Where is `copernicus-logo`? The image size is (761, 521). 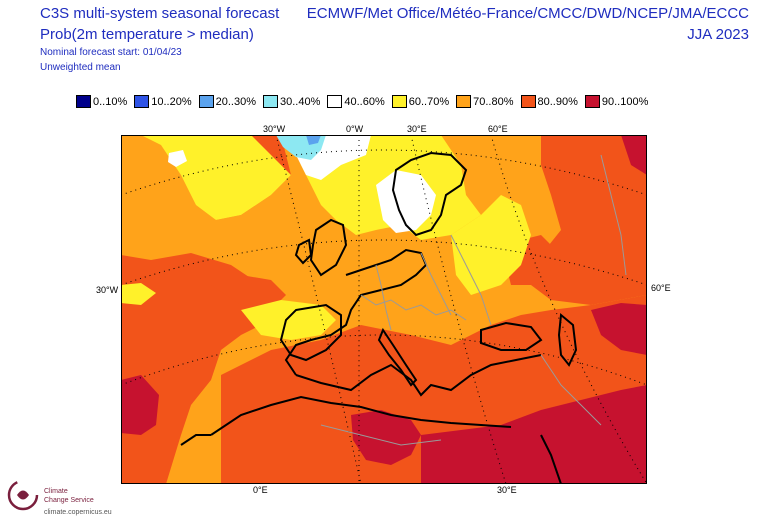 copernicus-logo is located at coordinates (23, 497).